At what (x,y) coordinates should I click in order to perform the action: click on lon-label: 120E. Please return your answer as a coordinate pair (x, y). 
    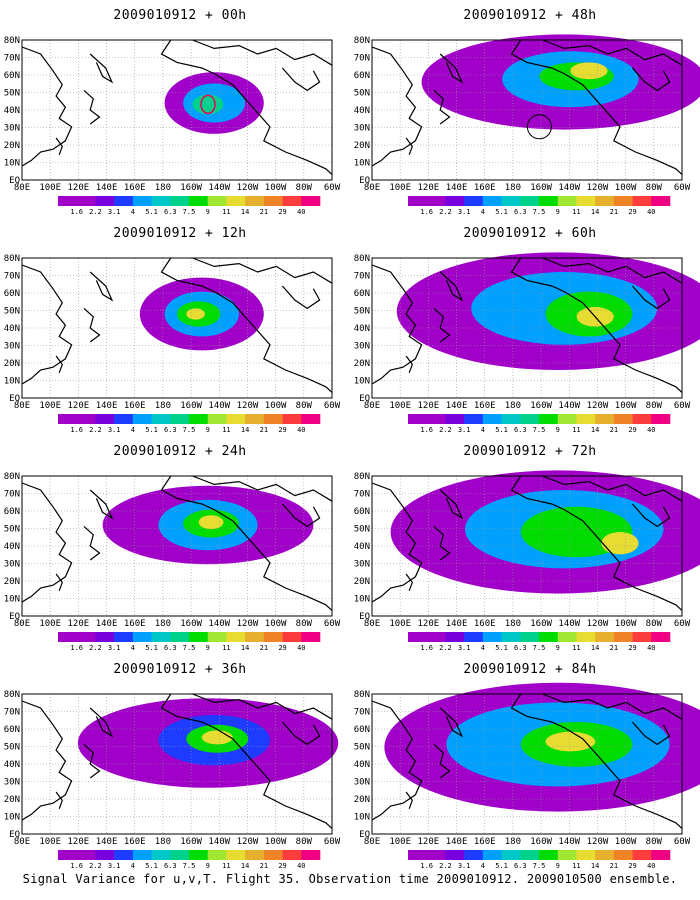
    Looking at the image, I should click on (429, 406).